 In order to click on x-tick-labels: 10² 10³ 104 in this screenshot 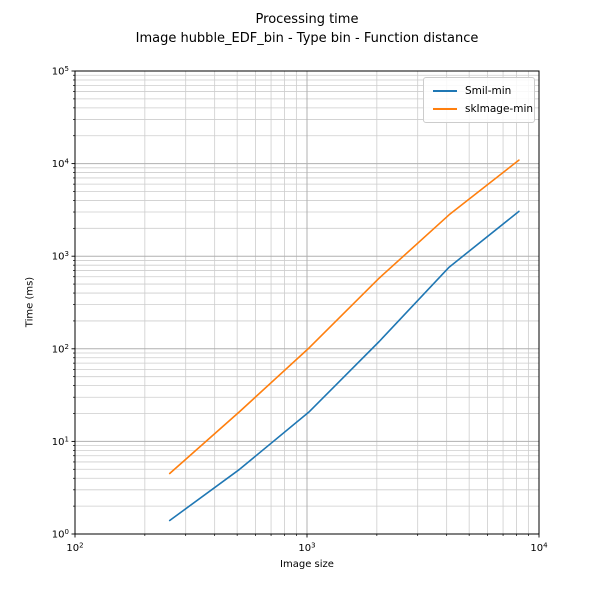, I will do `click(307, 548)`.